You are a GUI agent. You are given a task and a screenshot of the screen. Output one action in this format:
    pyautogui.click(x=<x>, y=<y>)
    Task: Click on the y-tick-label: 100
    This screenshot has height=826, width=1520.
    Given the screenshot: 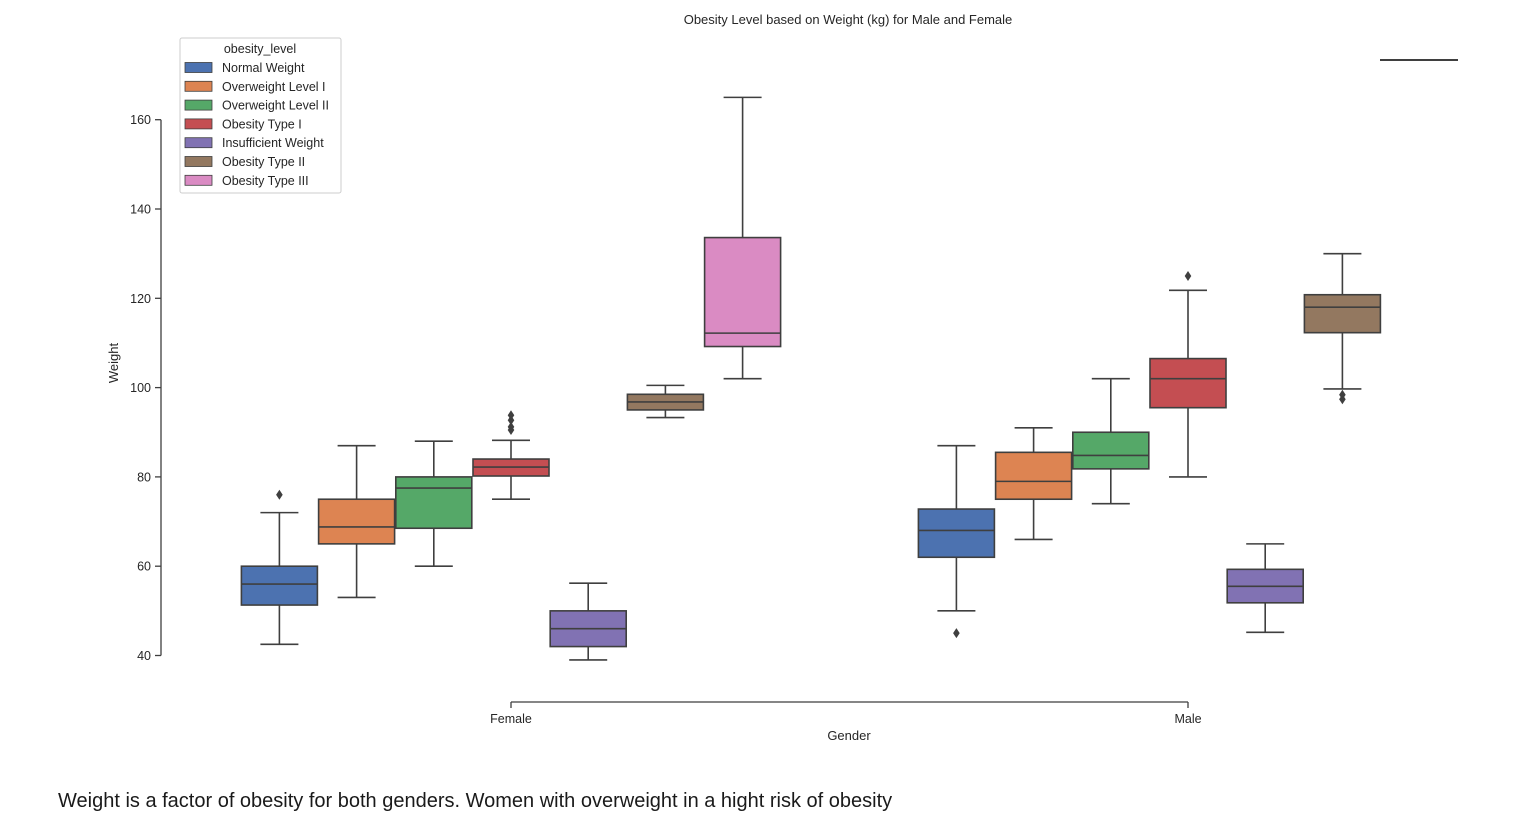 What is the action you would take?
    pyautogui.click(x=140, y=388)
    